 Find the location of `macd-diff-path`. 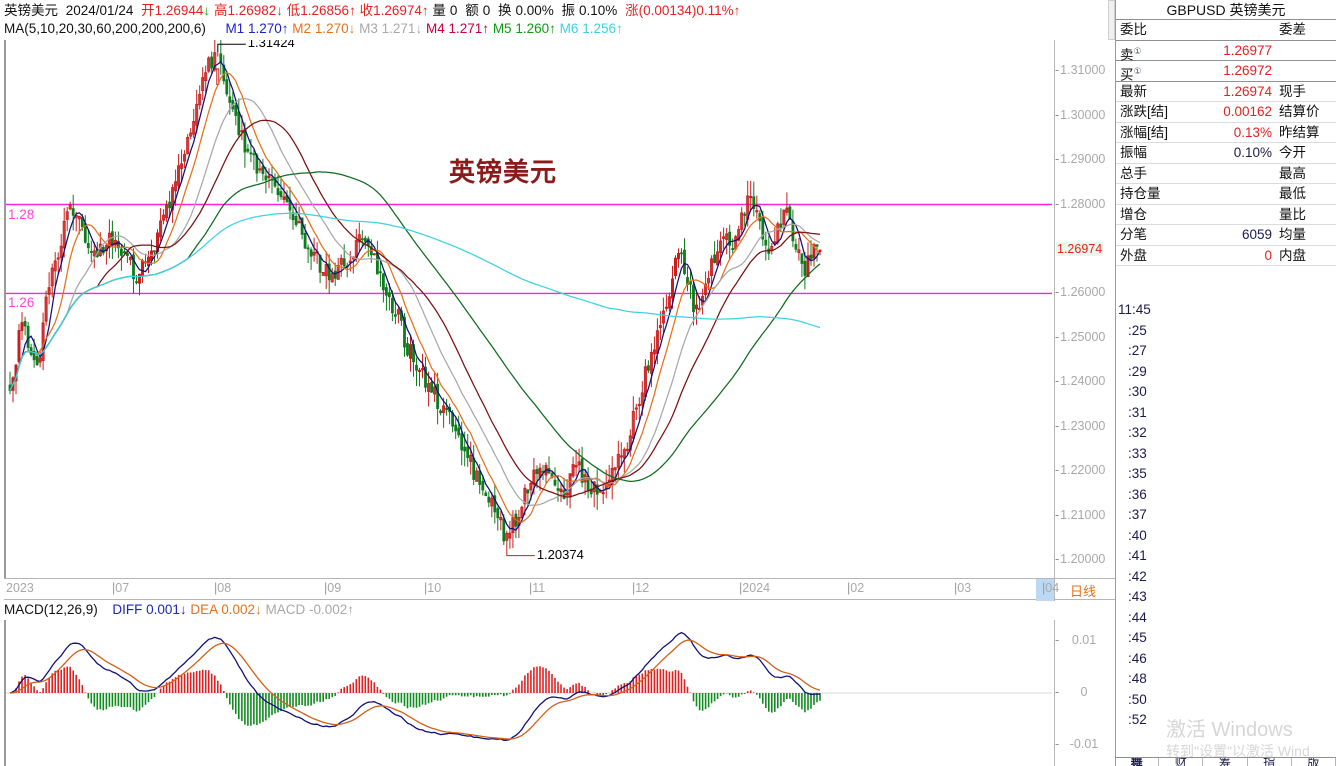

macd-diff-path is located at coordinates (415, 686).